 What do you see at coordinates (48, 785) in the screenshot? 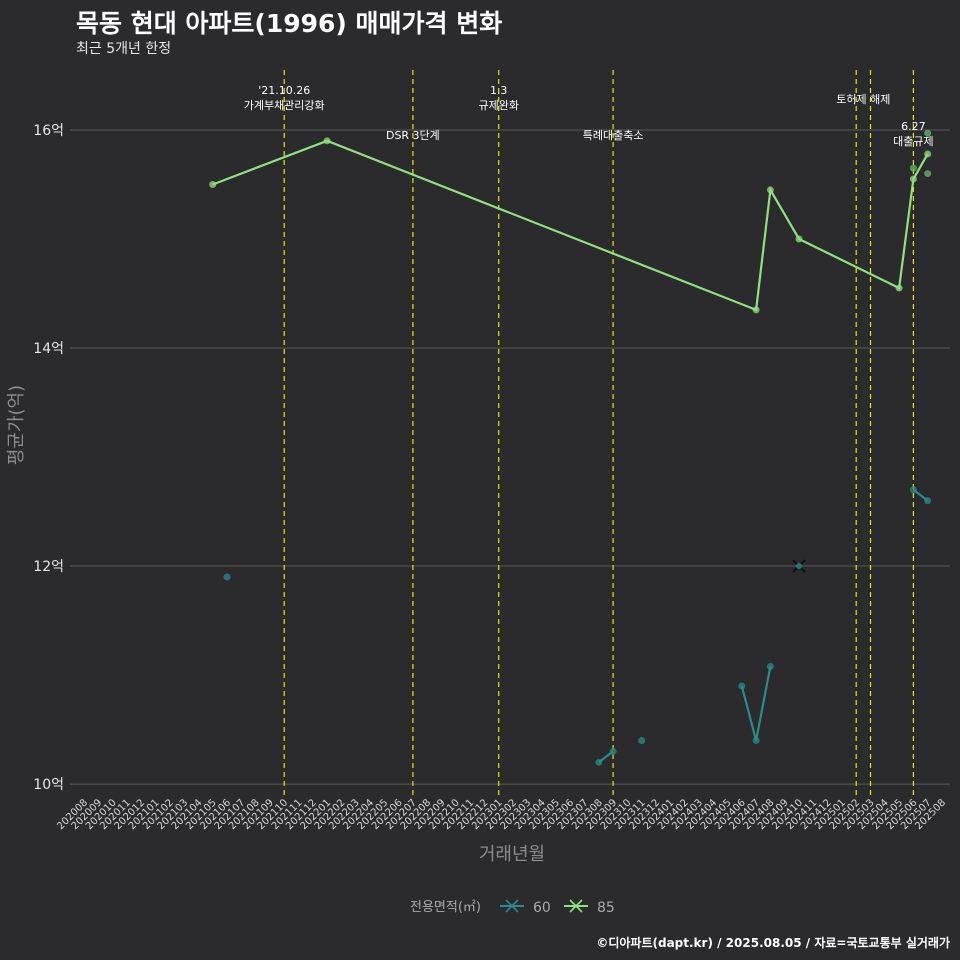
I see `y-tick-label: 10억` at bounding box center [48, 785].